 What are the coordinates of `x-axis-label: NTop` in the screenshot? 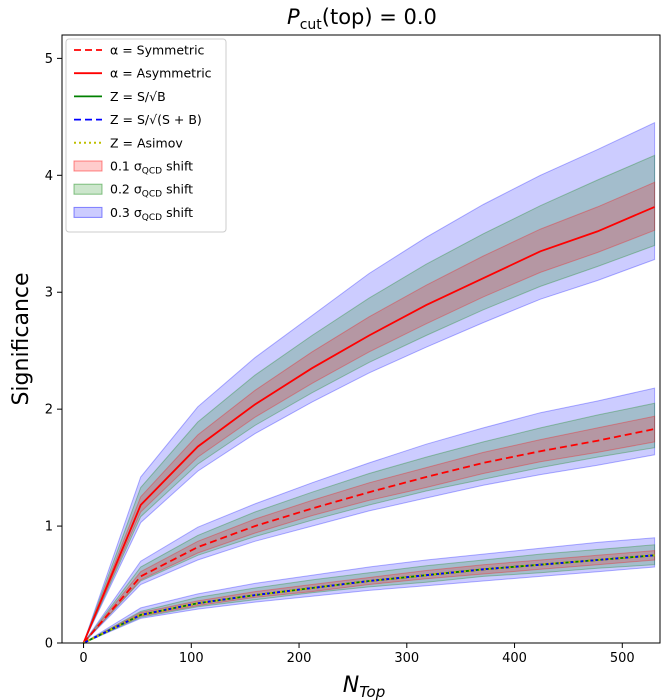 It's located at (364, 686).